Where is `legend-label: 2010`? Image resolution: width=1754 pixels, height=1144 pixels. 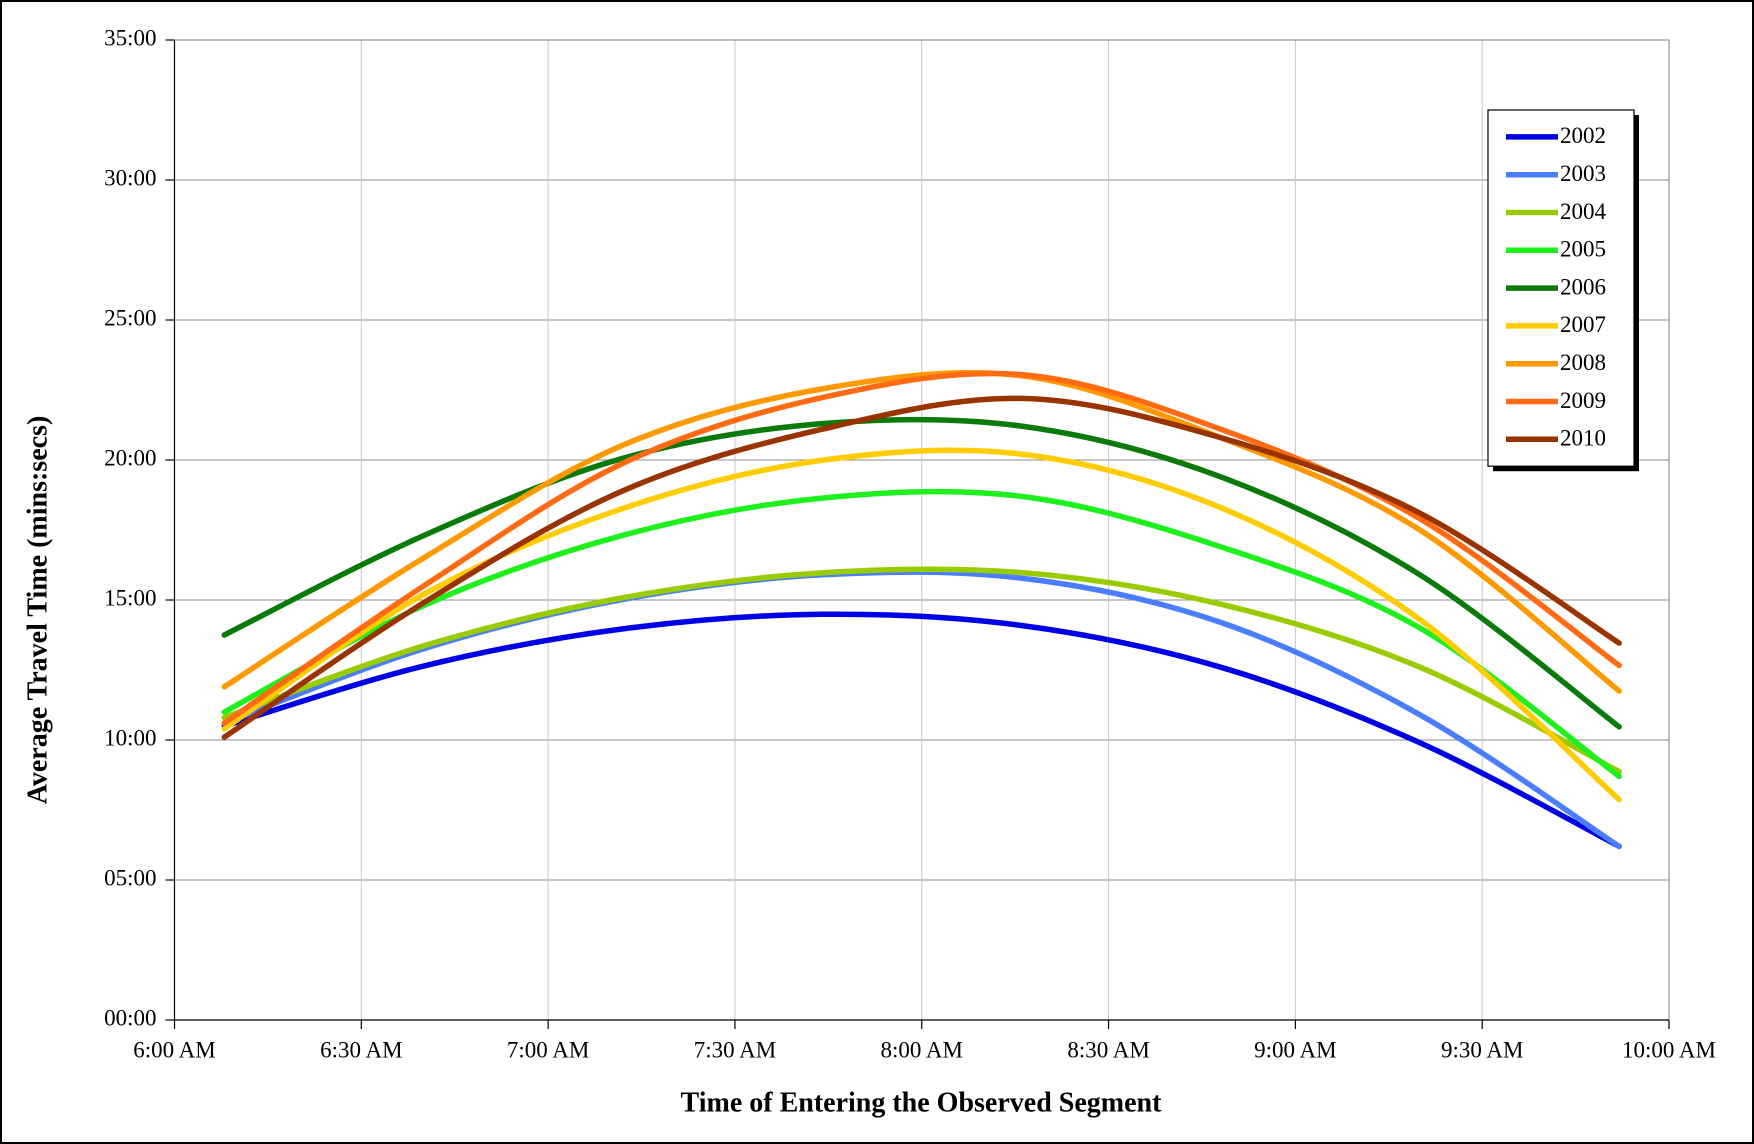 legend-label: 2010 is located at coordinates (1583, 438).